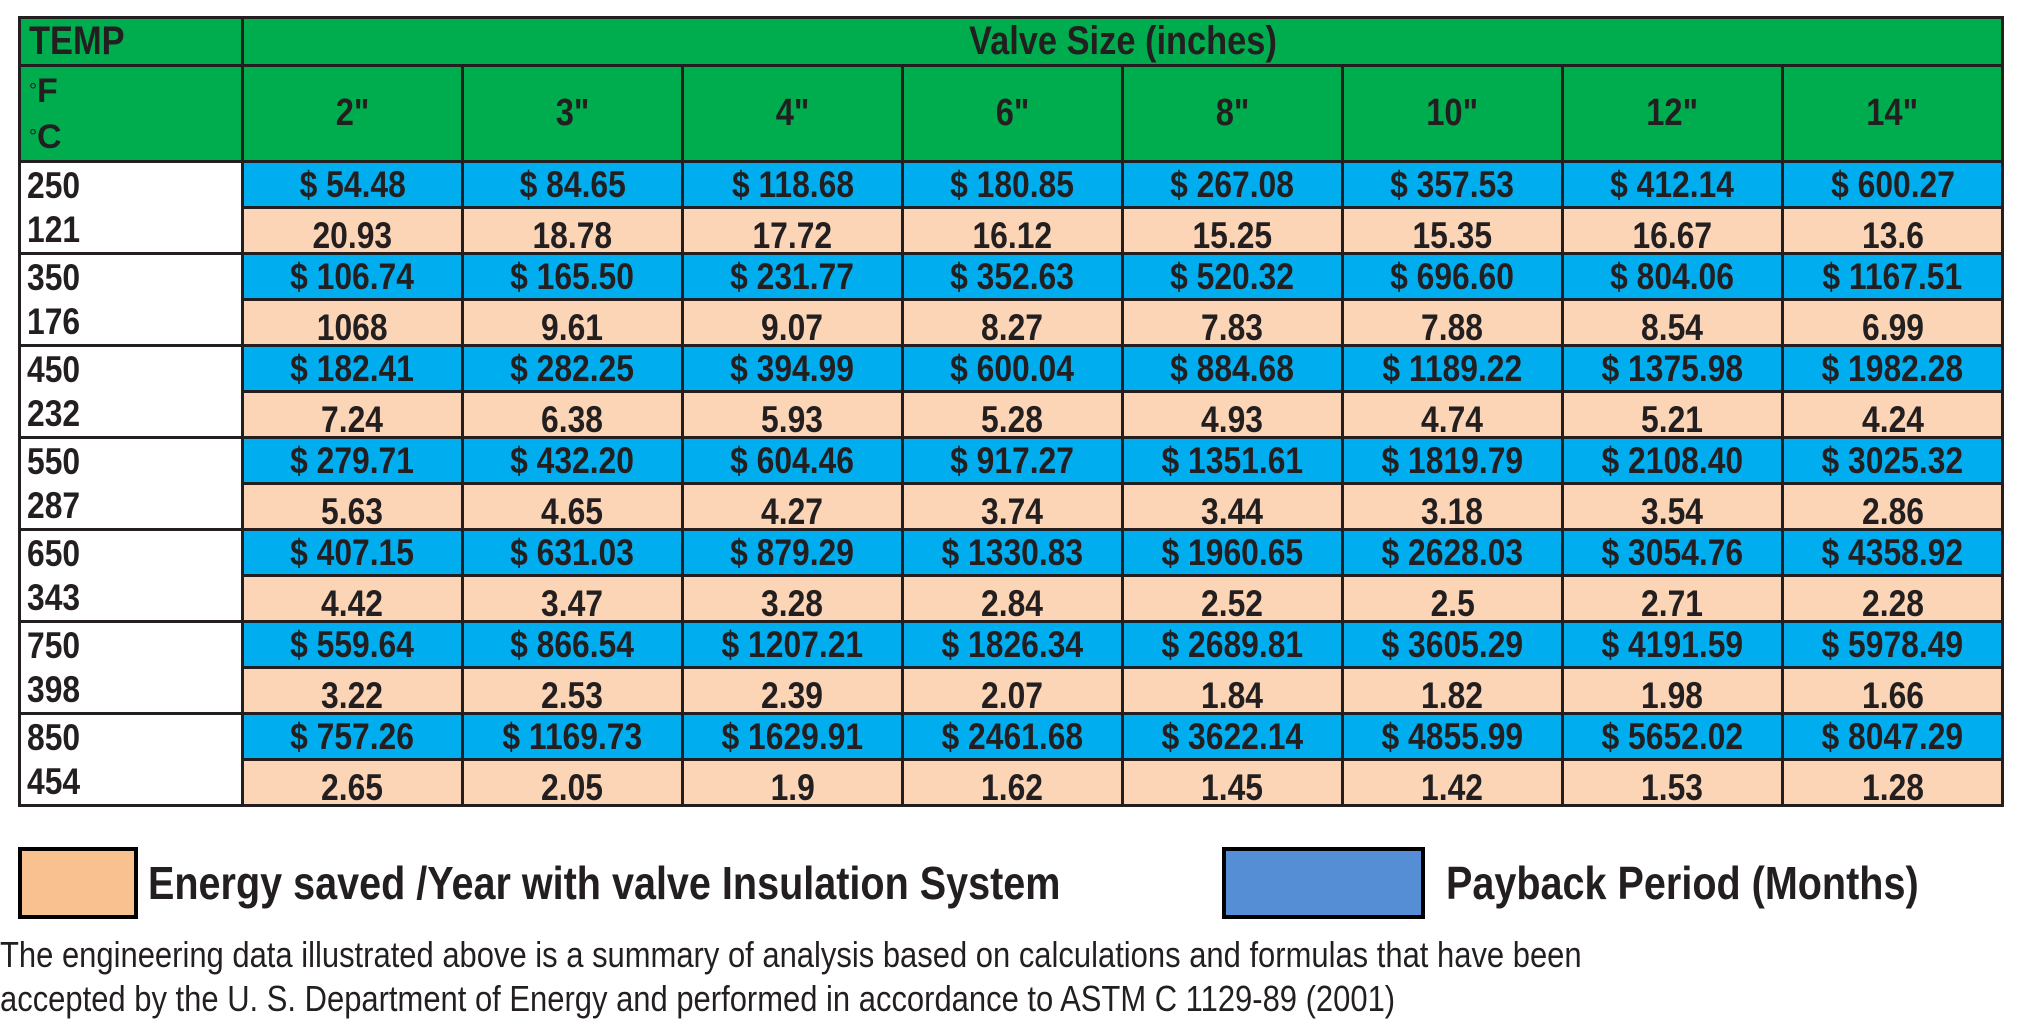 The height and width of the screenshot is (1027, 2029). I want to click on cost-value: $ 917.27, so click(1012, 460).